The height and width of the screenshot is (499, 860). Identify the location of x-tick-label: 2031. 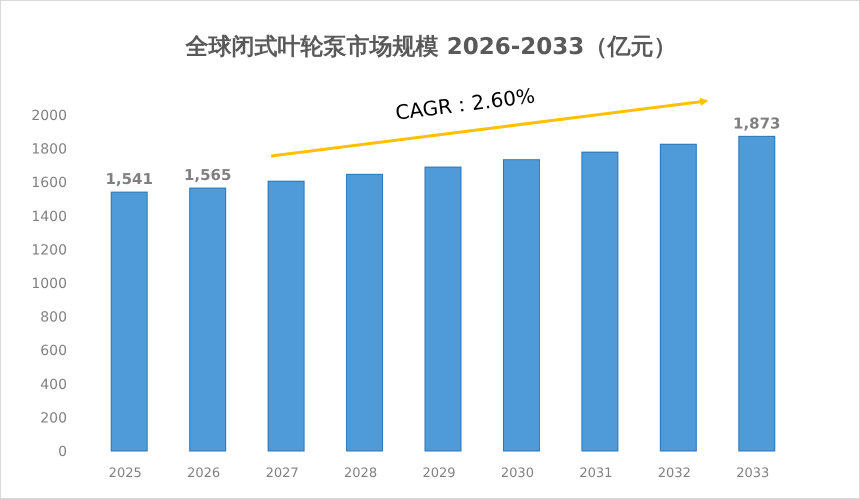
(595, 473).